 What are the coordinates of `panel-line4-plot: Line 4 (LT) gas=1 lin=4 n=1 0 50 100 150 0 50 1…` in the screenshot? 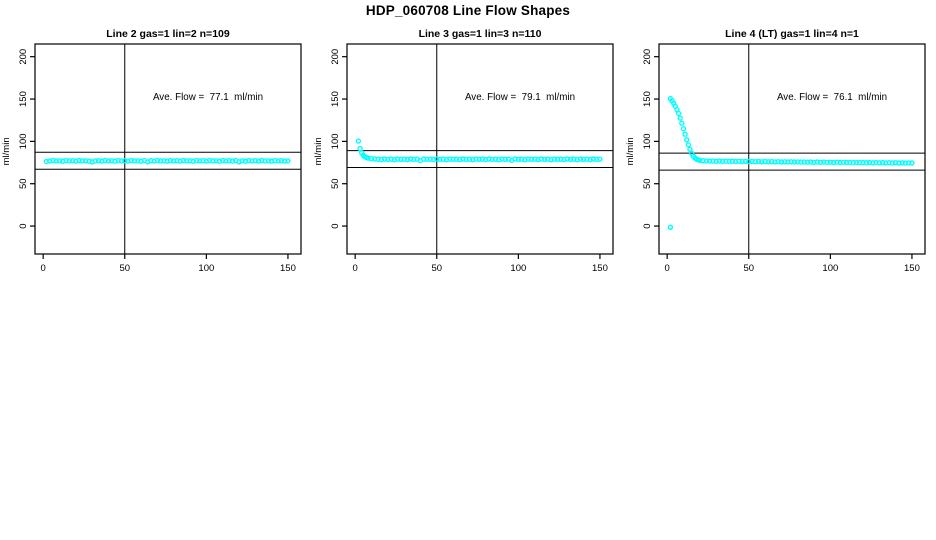 It's located at (775, 151).